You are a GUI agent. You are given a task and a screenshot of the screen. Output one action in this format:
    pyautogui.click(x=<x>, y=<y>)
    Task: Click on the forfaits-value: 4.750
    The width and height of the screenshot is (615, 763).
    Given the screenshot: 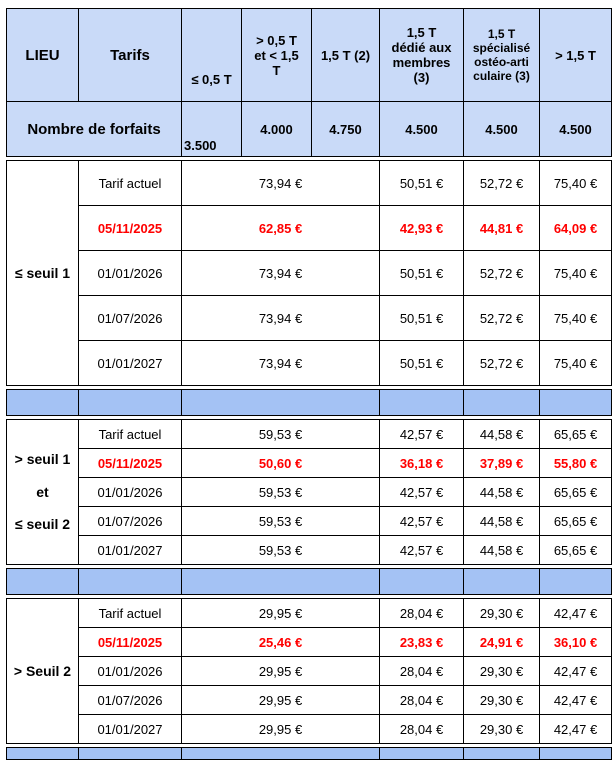 What is the action you would take?
    pyautogui.click(x=345, y=129)
    